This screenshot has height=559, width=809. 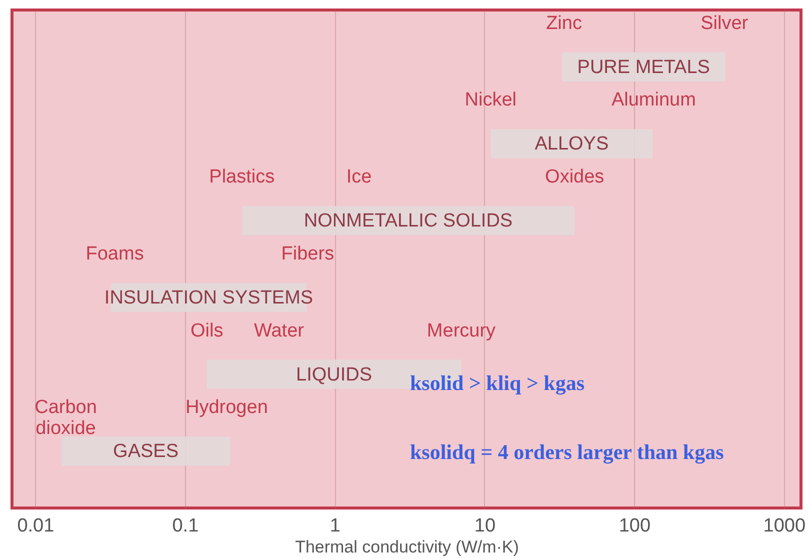 I want to click on annotation: ksolid > kliq > kgas, so click(x=497, y=383).